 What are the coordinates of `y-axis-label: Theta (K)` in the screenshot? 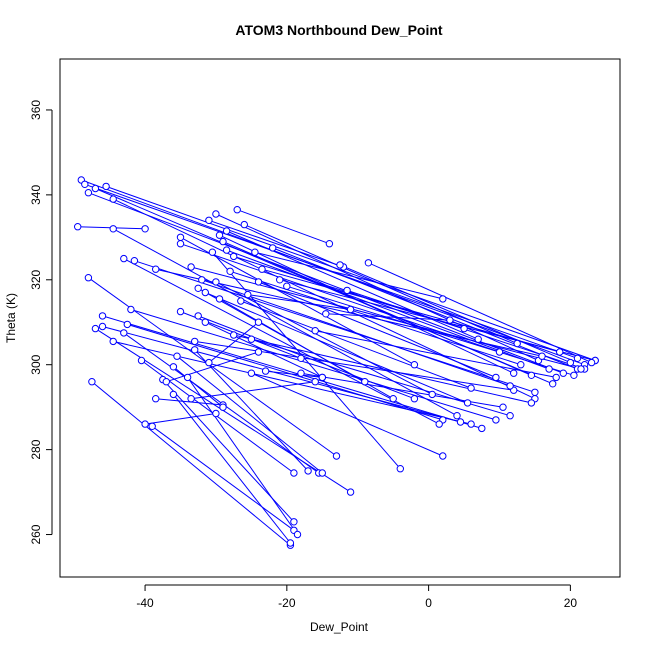 It's located at (11, 318).